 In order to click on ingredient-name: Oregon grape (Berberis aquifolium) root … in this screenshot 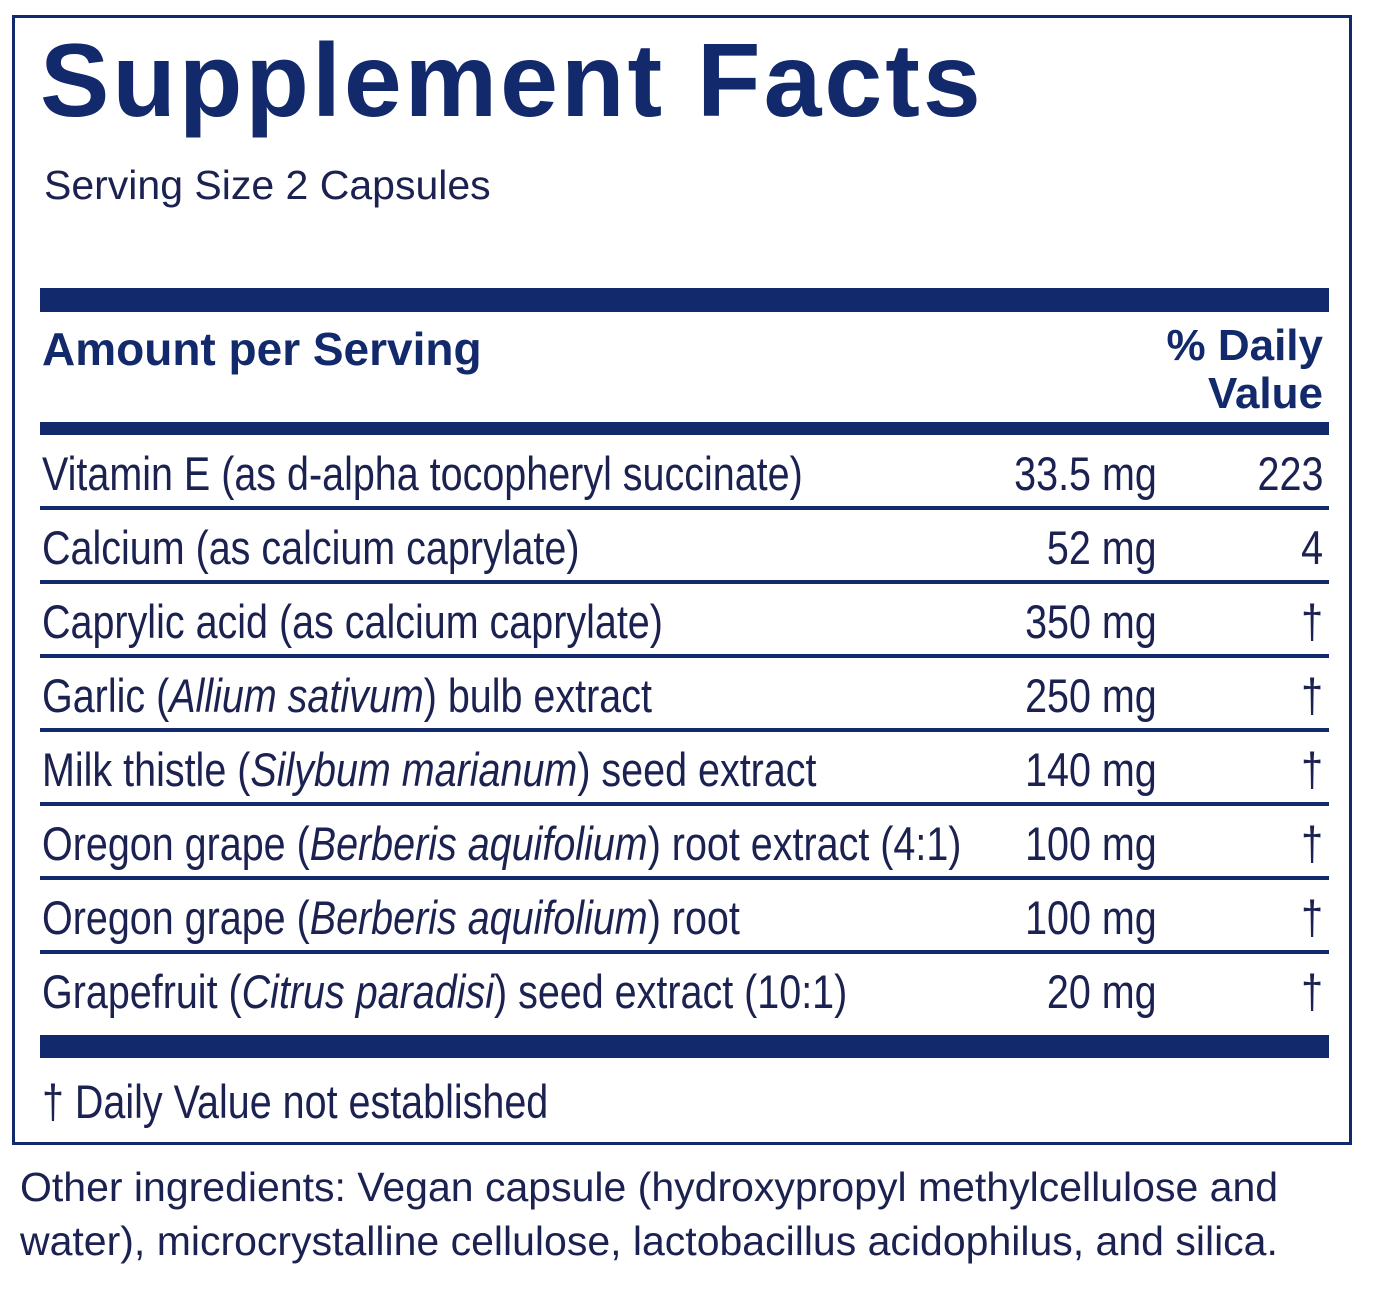, I will do `click(502, 843)`.